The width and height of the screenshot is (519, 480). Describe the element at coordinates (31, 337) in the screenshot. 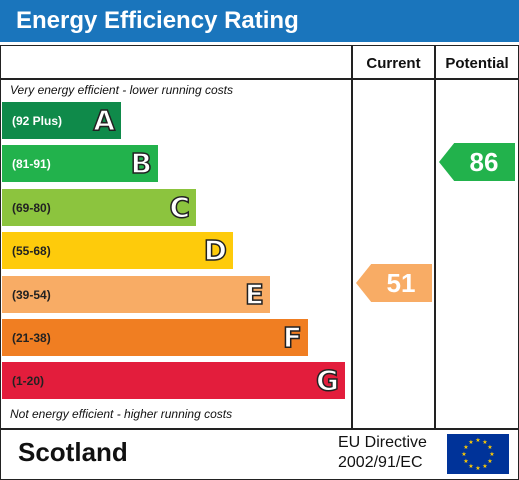

I see `band-range: (21-38)` at that location.